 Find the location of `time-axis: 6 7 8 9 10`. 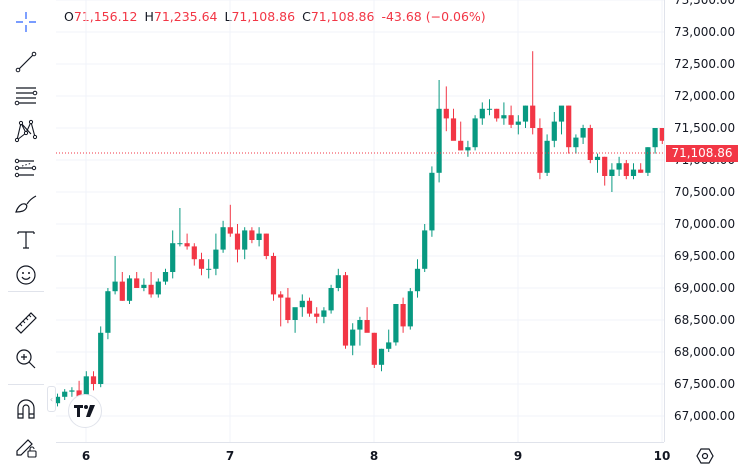

time-axis: 6 7 8 9 10 is located at coordinates (363, 456).